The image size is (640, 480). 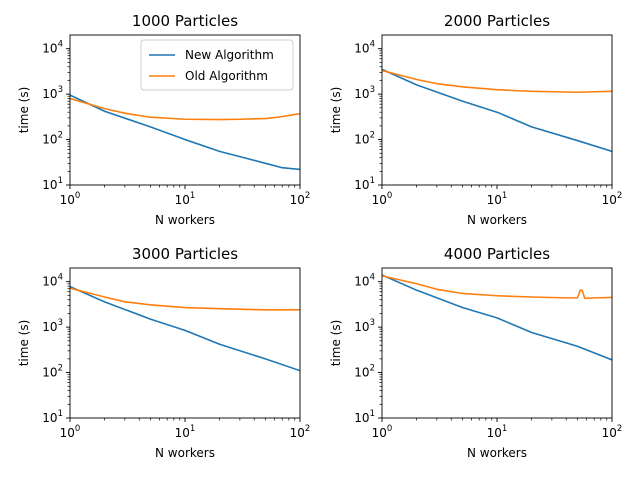 What do you see at coordinates (497, 254) in the screenshot?
I see `subplot-title: 4000 Particles` at bounding box center [497, 254].